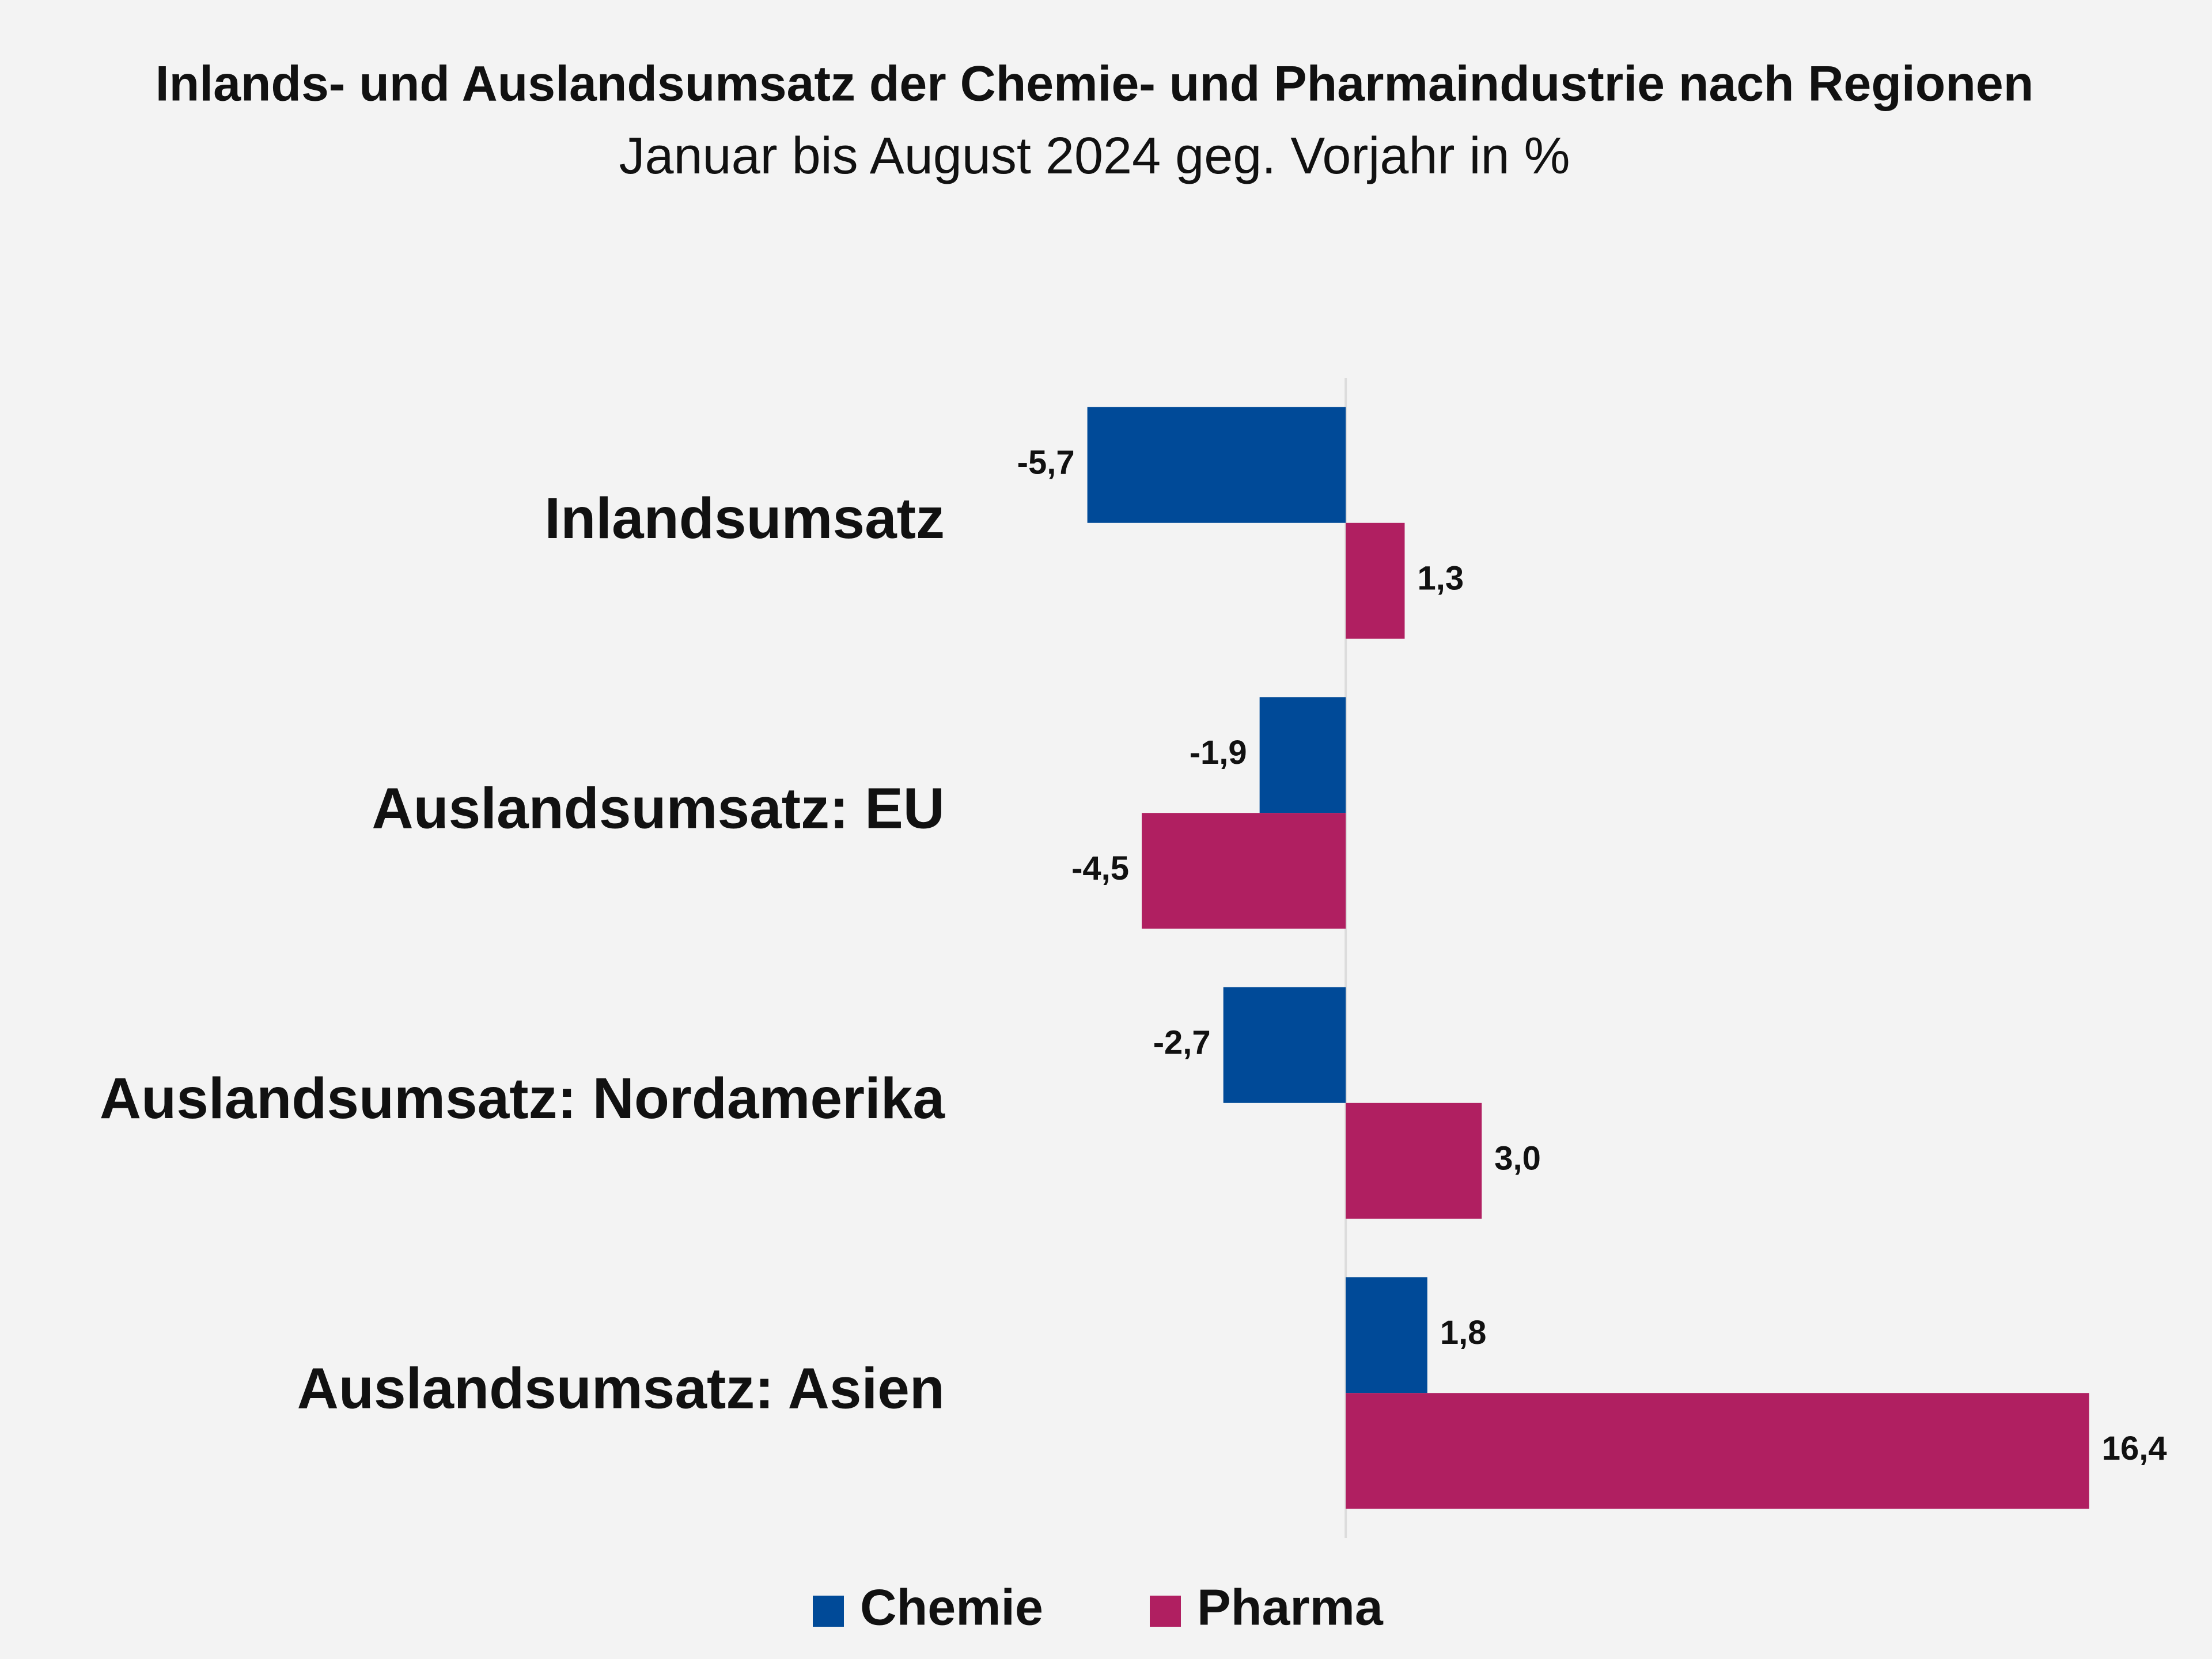 The width and height of the screenshot is (2212, 1659). What do you see at coordinates (1100, 868) in the screenshot?
I see `value-label: -4,5` at bounding box center [1100, 868].